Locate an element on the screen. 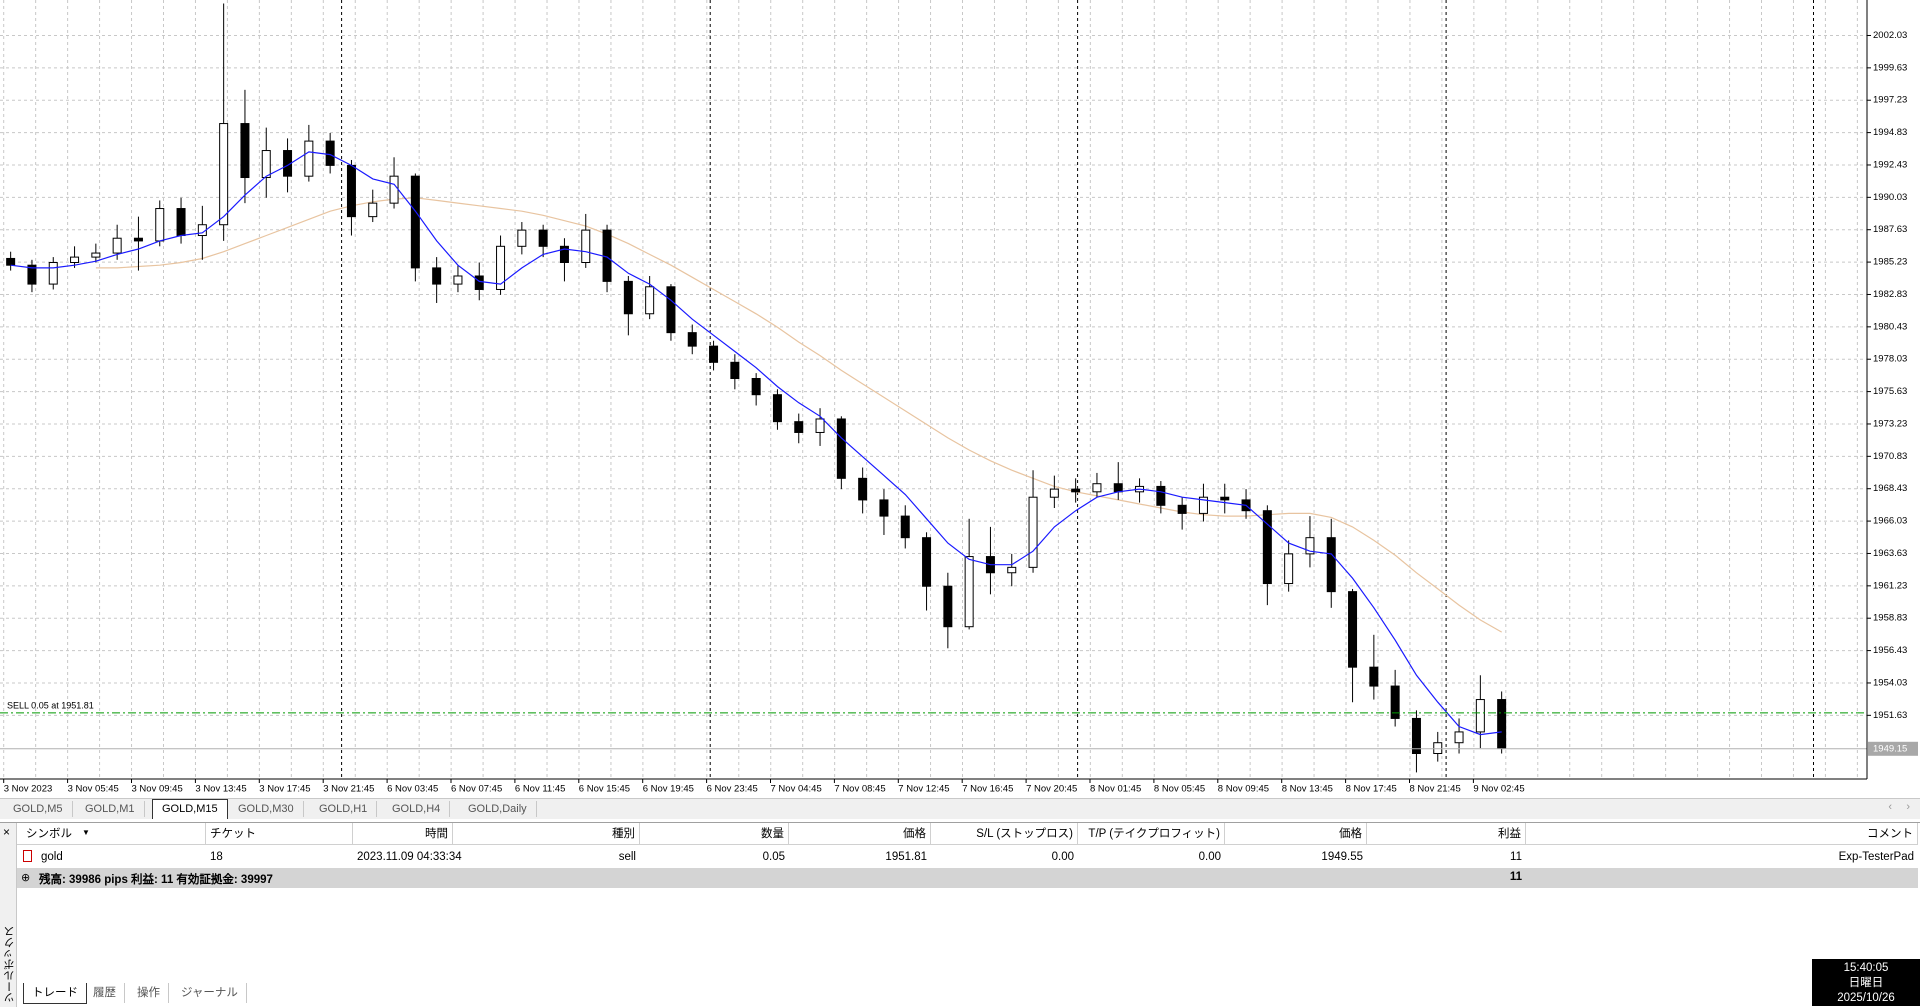 The width and height of the screenshot is (1920, 1007). column-header: T/P (テイクプロフィット) is located at coordinates (1151, 834).